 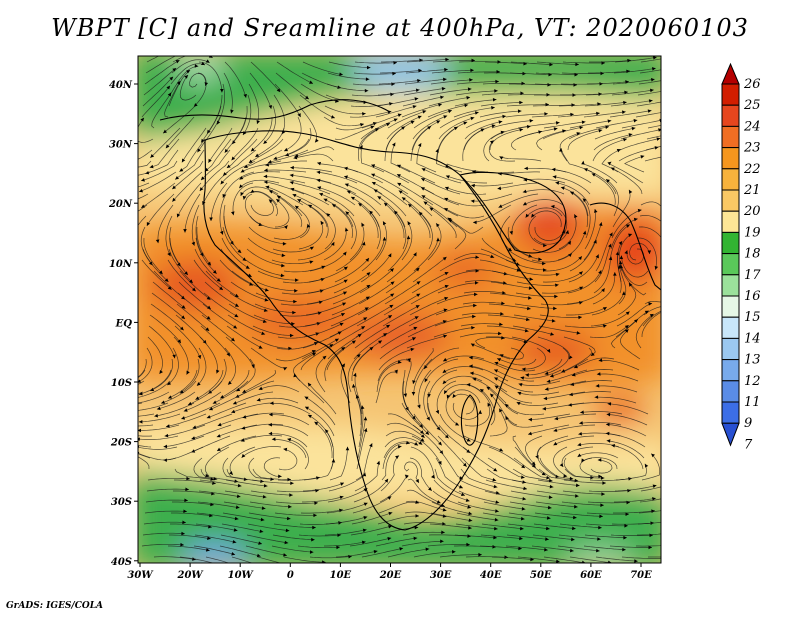 What do you see at coordinates (191, 575) in the screenshot?
I see `lon-tick-label: 20W` at bounding box center [191, 575].